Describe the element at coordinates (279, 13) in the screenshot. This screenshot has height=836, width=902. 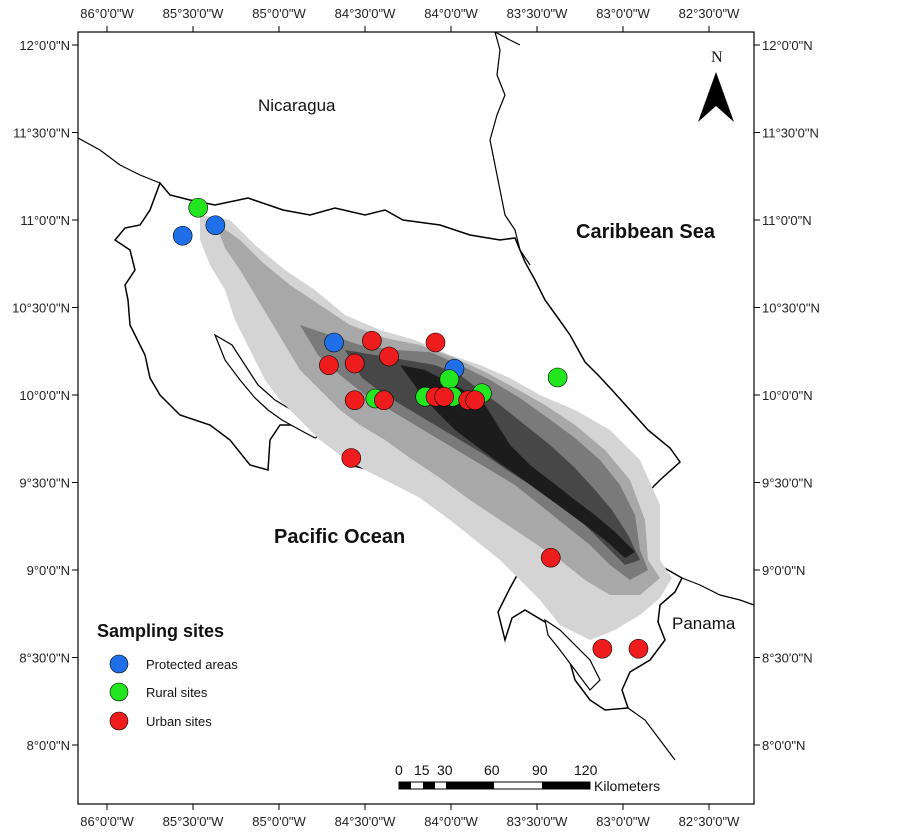
I see `lon-label-top: 85°0'0"W` at that location.